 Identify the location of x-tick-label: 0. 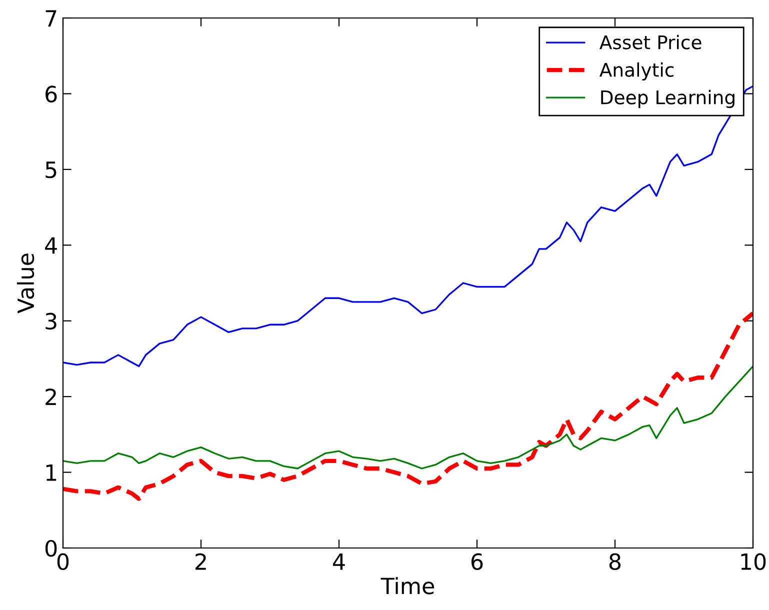
(63, 561).